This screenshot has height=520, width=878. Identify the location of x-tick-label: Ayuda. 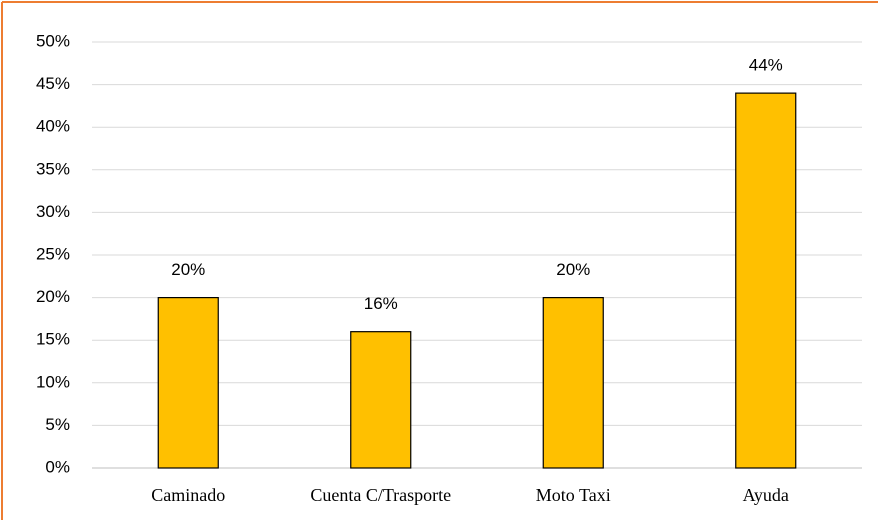
(766, 495).